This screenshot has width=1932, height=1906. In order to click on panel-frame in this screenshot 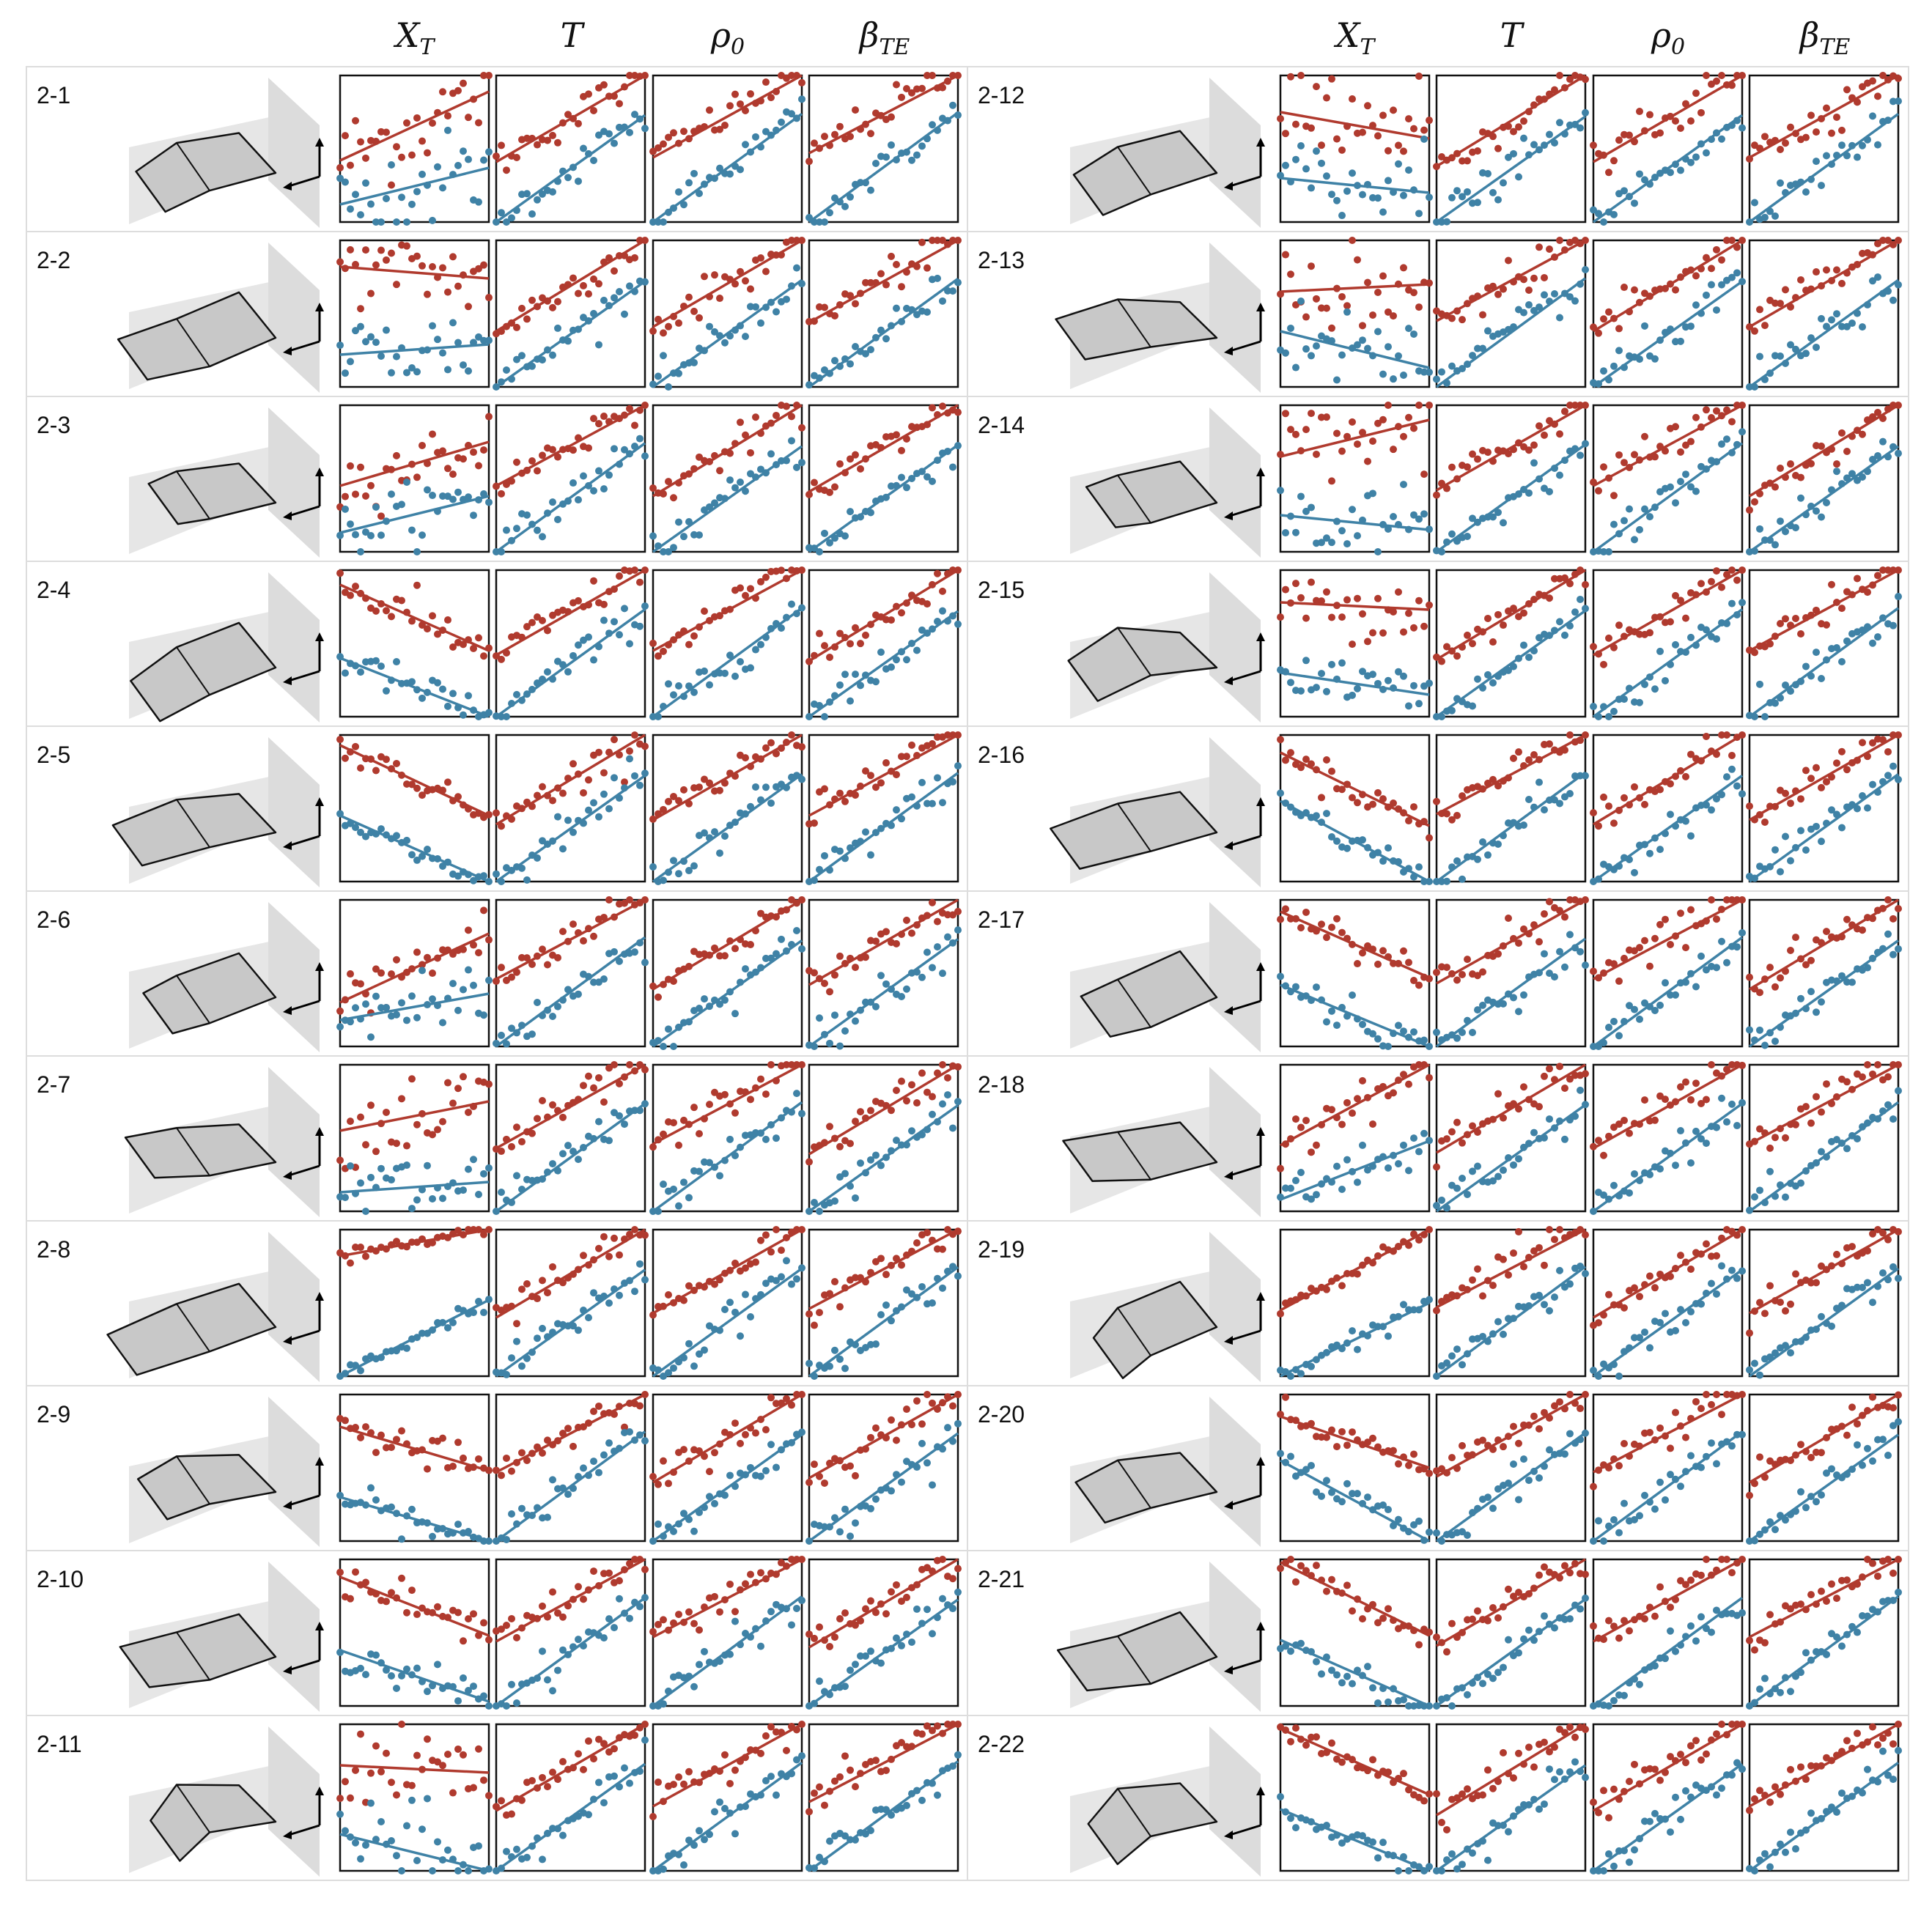, I will do `click(1668, 643)`.